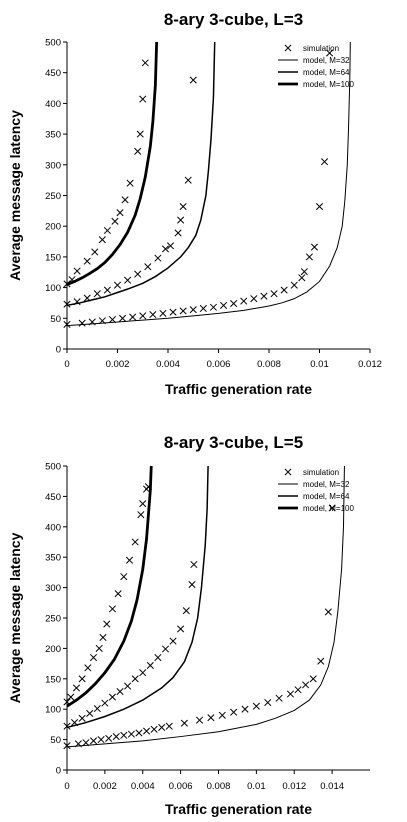 The width and height of the screenshot is (407, 822). I want to click on legend-marker-simulation, so click(288, 472).